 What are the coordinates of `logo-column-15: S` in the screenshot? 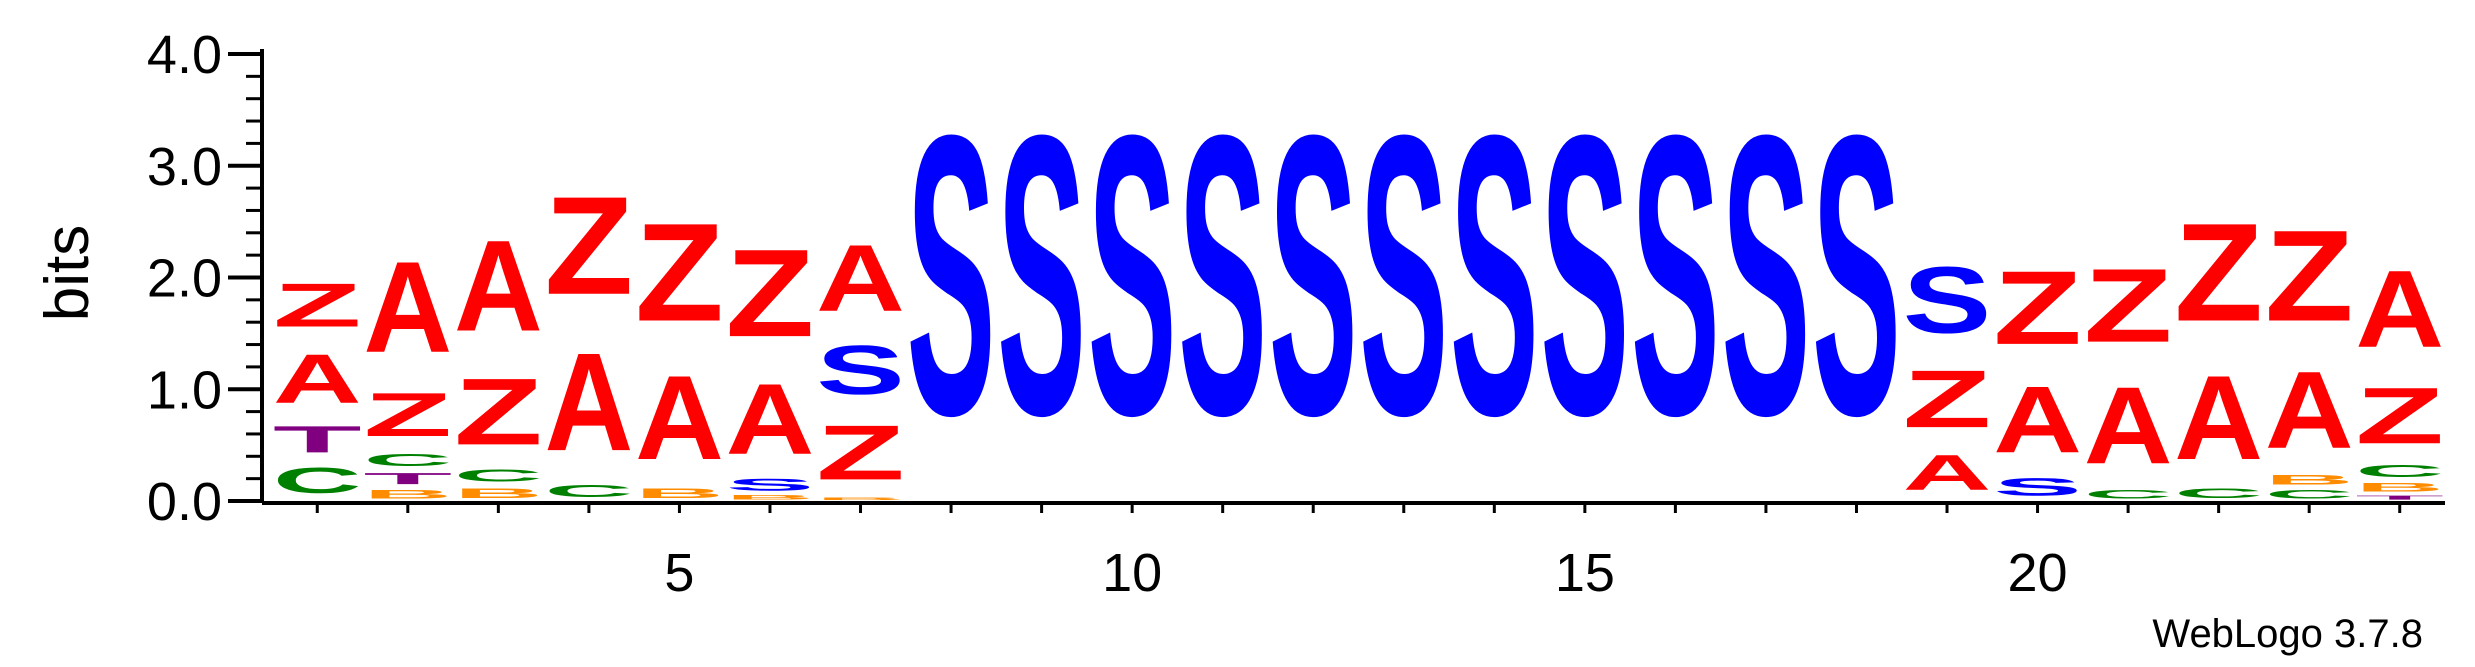 It's located at (1584, 276).